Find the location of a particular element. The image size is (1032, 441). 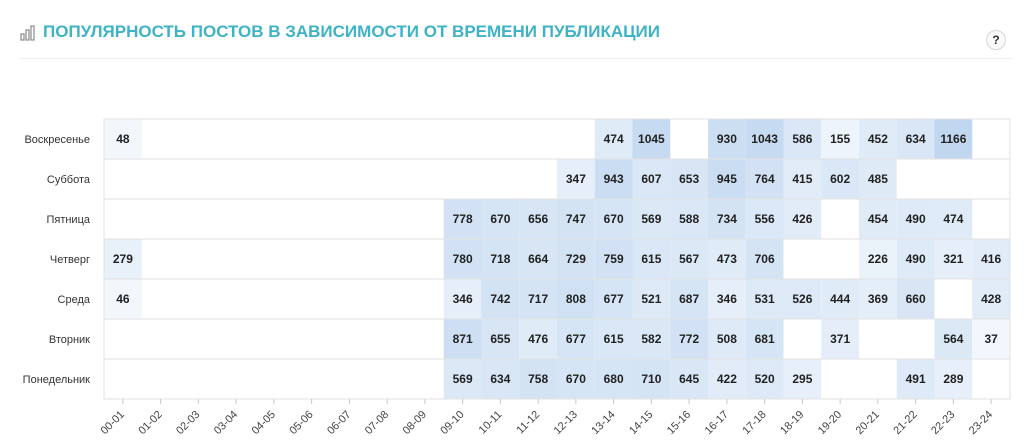

cell-value-label: 426 is located at coordinates (802, 219).